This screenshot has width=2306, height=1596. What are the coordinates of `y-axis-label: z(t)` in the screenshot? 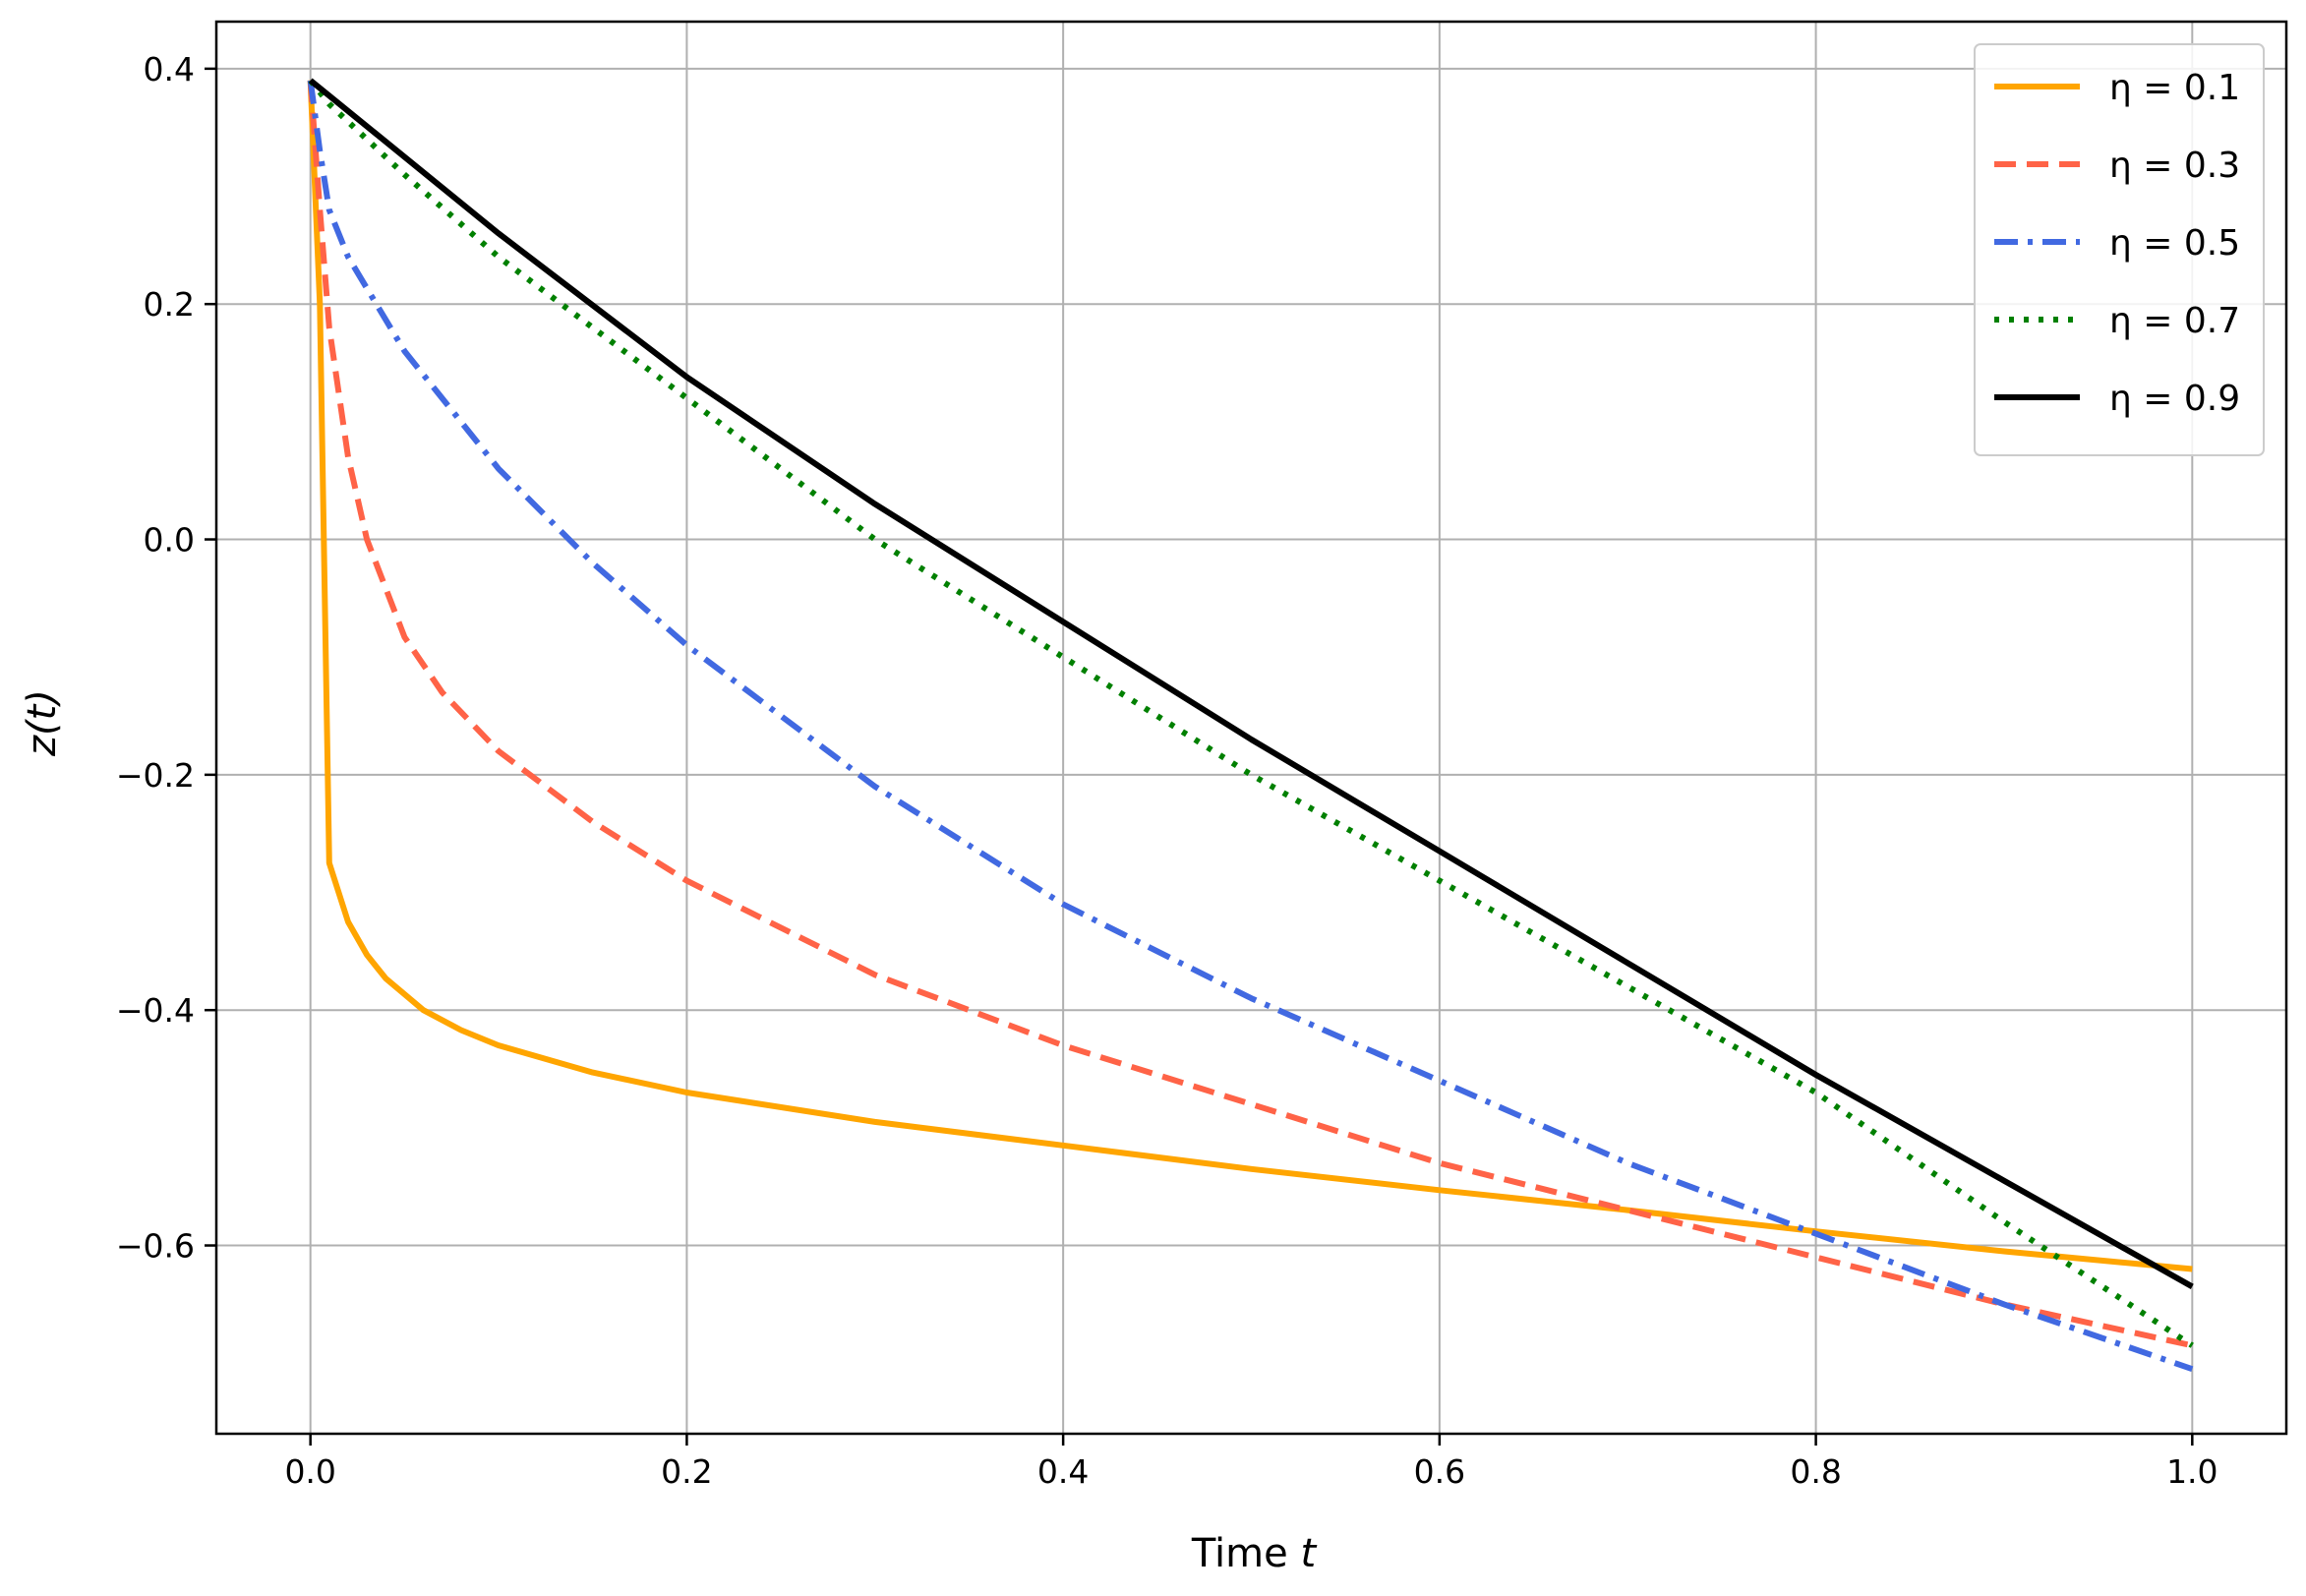 It's located at (42, 723).